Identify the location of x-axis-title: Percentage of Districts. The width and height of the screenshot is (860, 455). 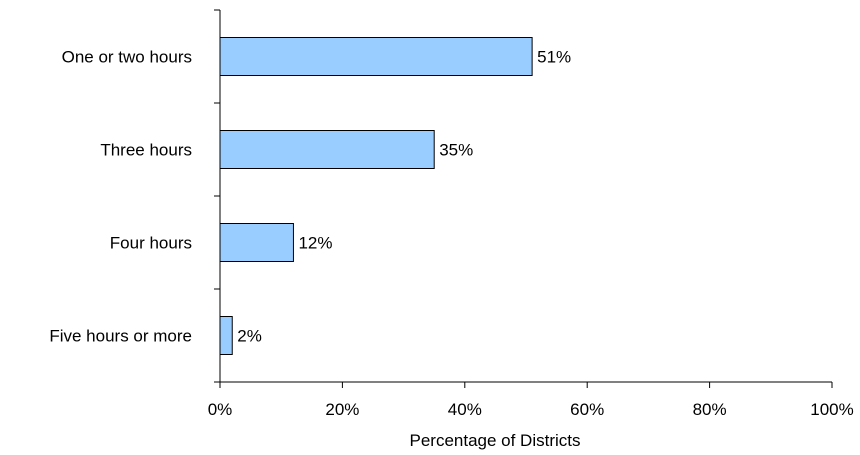
(494, 440).